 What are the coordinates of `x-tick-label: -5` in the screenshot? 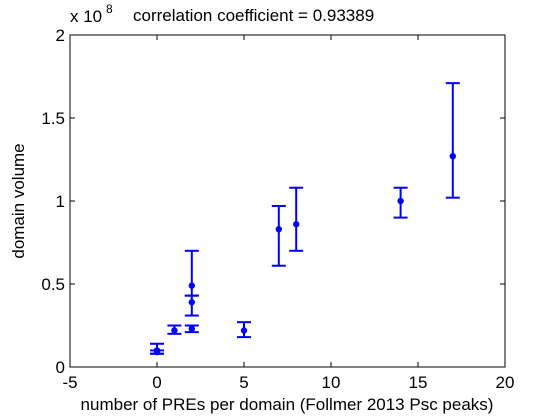 It's located at (69, 382).